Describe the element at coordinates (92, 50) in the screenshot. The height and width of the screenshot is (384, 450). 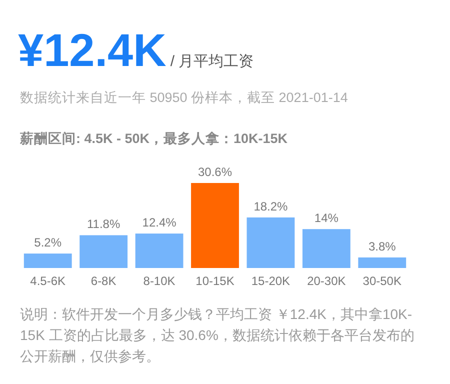
I see `title: ¥12.4K` at that location.